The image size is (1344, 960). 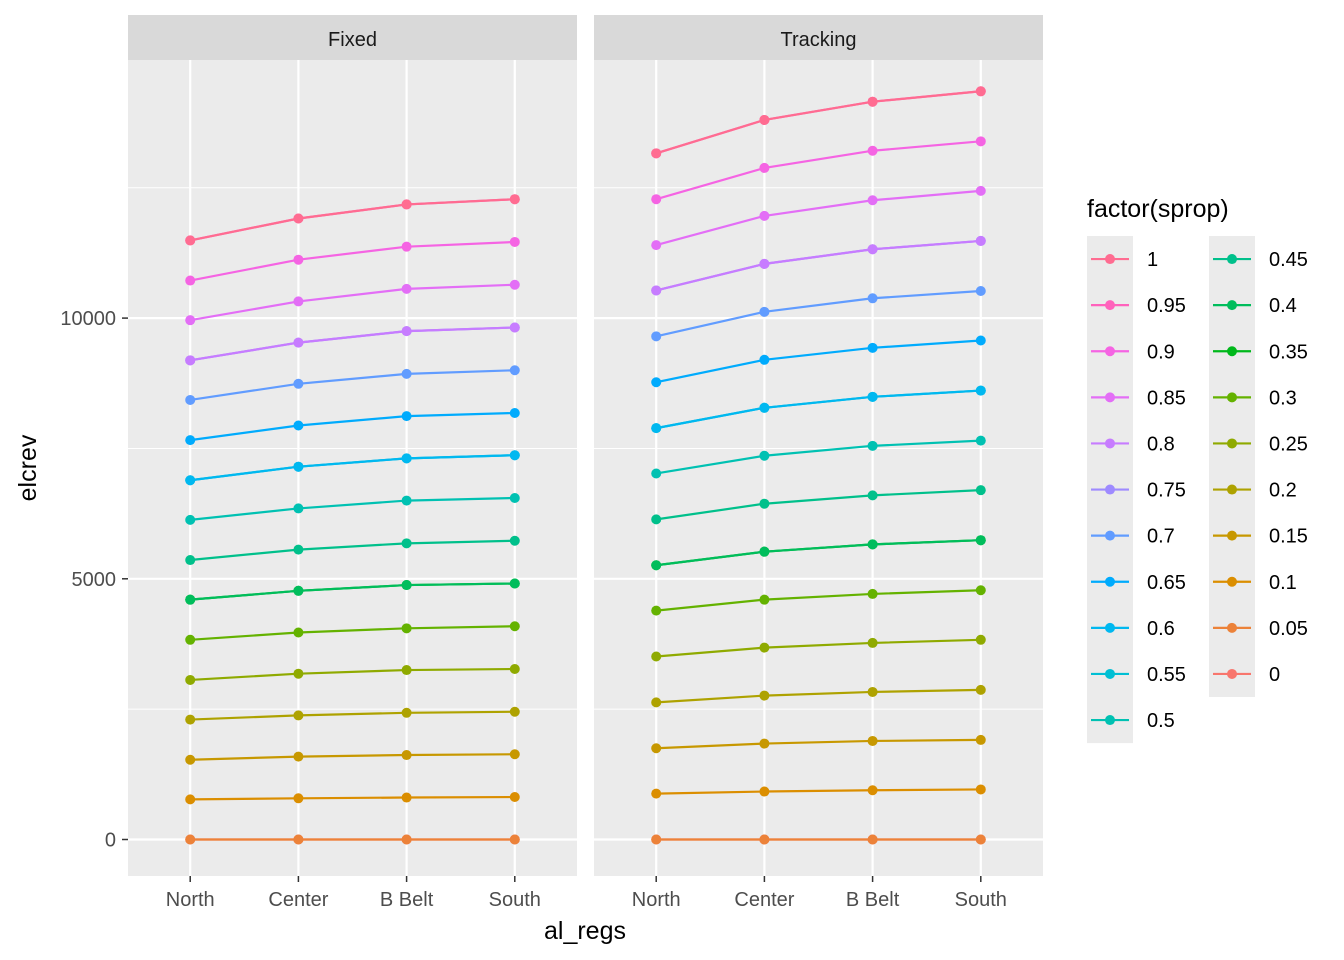 I want to click on series-0.2, so click(x=818, y=265).